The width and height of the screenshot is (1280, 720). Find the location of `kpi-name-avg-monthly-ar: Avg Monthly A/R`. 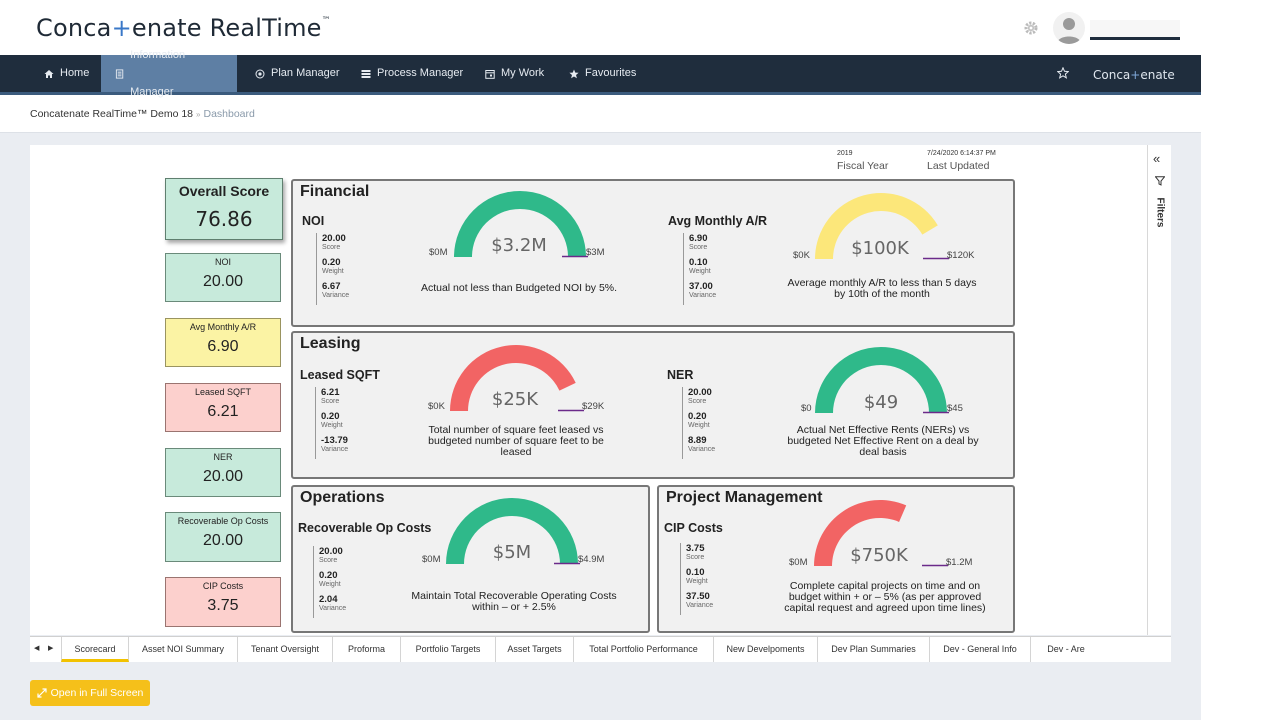

kpi-name-avg-monthly-ar: Avg Monthly A/R is located at coordinates (718, 221).